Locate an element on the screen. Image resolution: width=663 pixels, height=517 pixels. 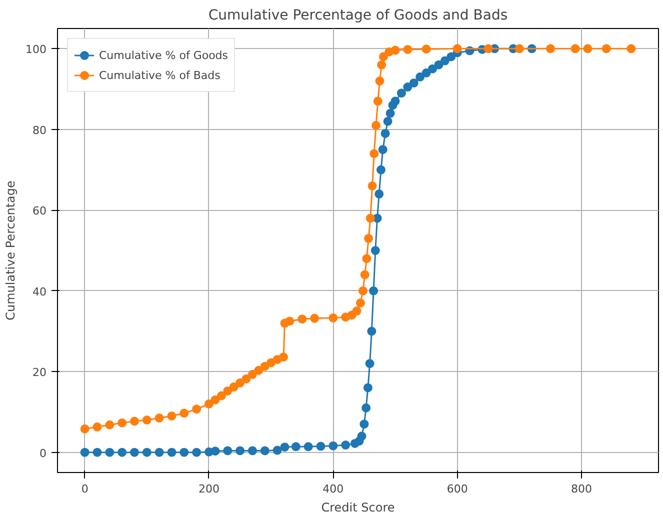
y-tick-label: 0 is located at coordinates (43, 453).